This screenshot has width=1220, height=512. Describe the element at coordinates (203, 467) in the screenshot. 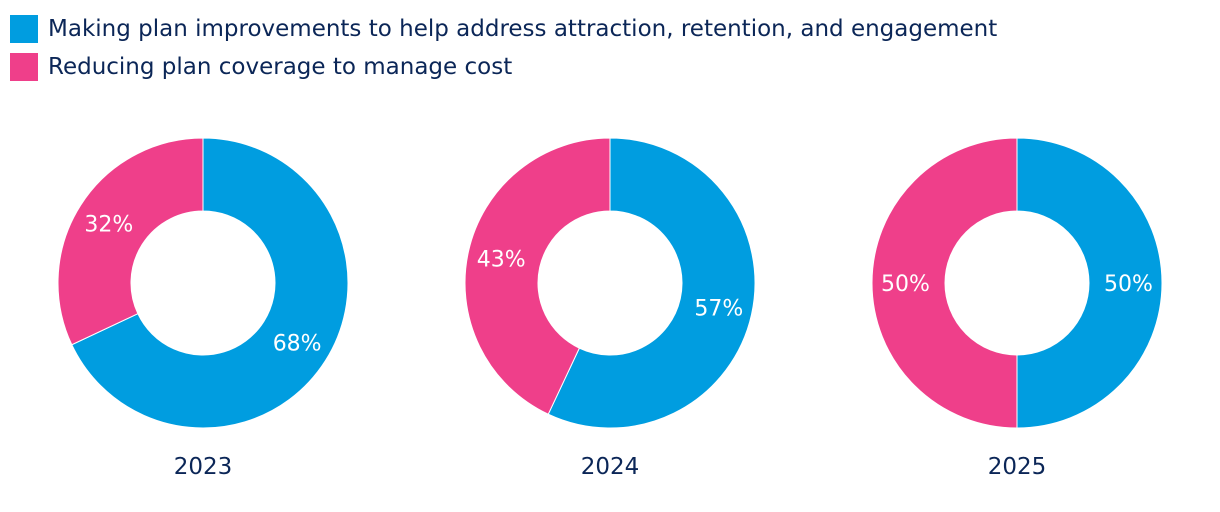

I see `year-label-2023: 2023` at that location.